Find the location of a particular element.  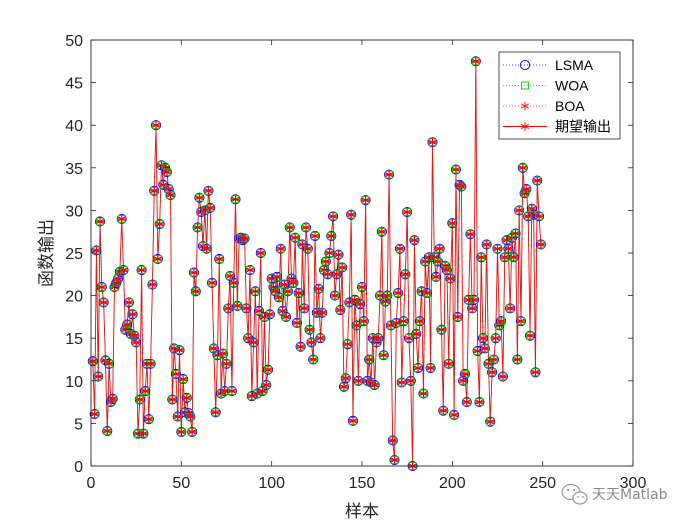

y-tick-label: 10 is located at coordinates (74, 382).